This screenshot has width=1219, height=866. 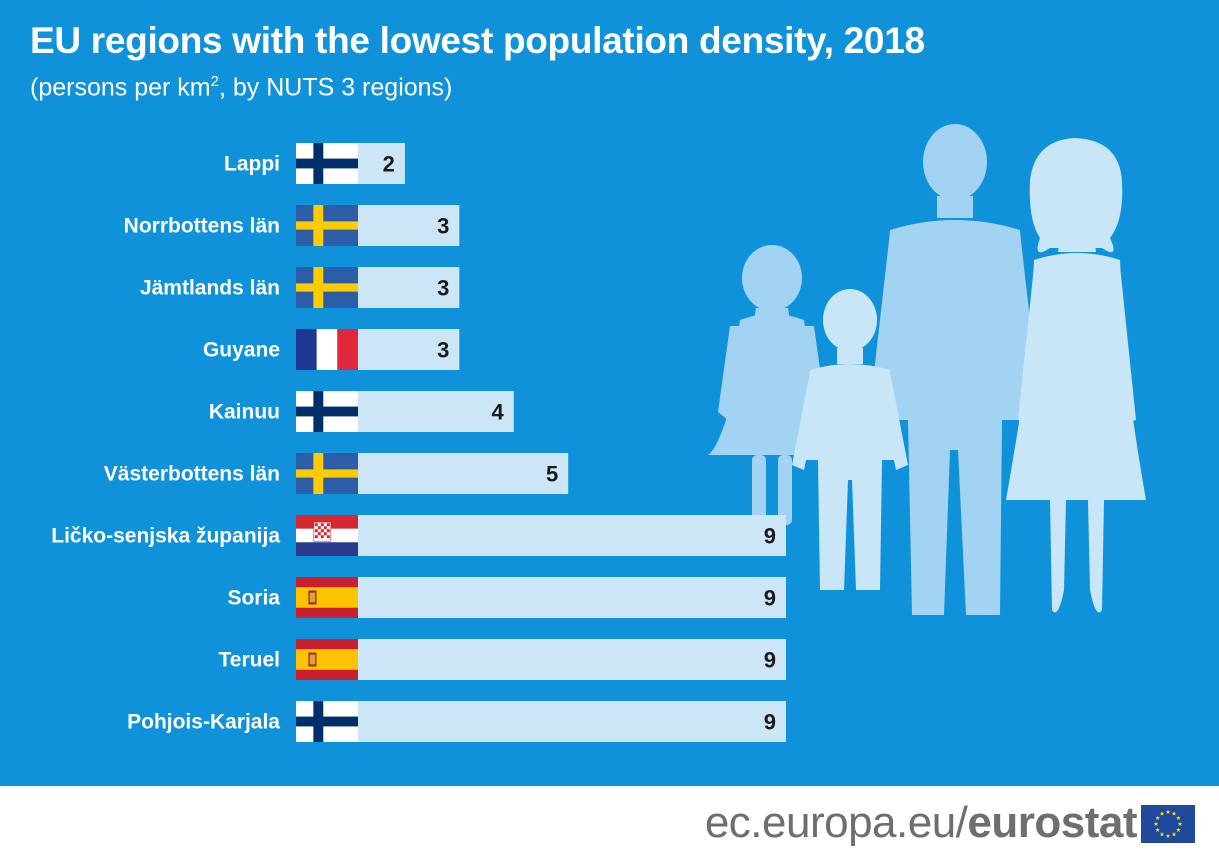 I want to click on bar-row: Lappi 2, so click(x=314, y=163).